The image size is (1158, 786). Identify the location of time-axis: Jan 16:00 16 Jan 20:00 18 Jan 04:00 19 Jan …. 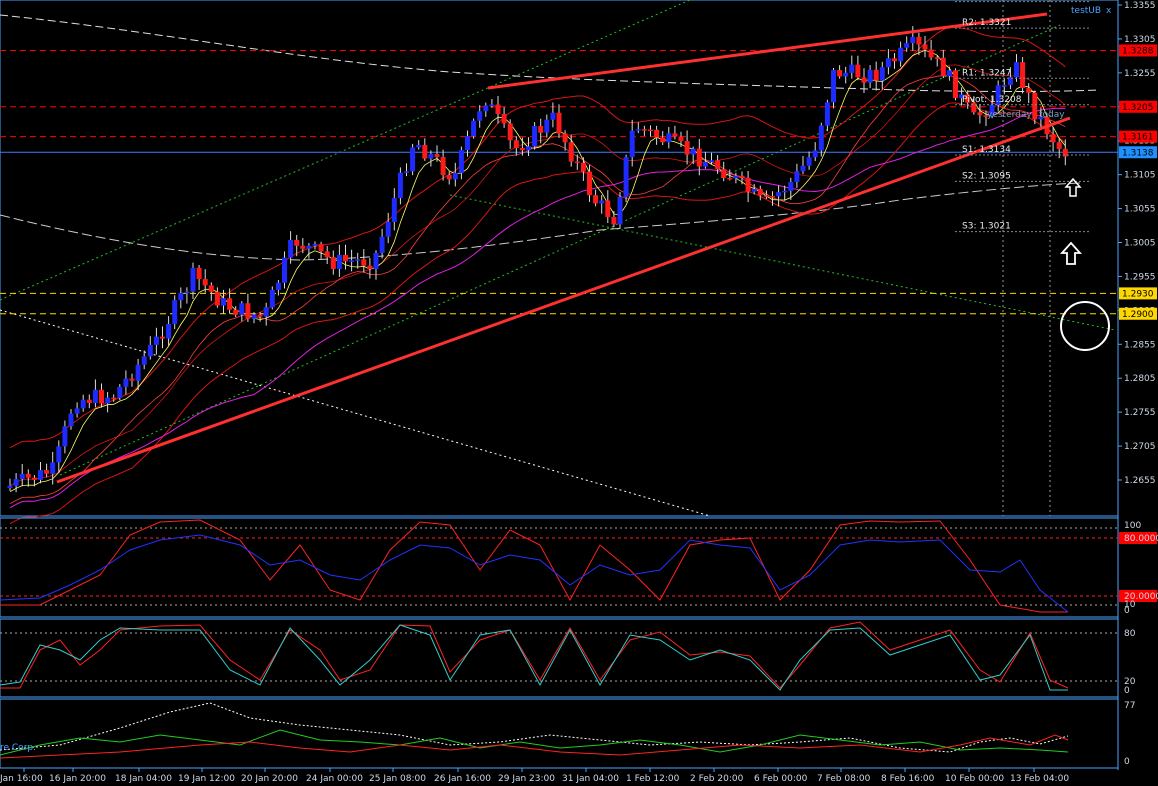
(534, 776).